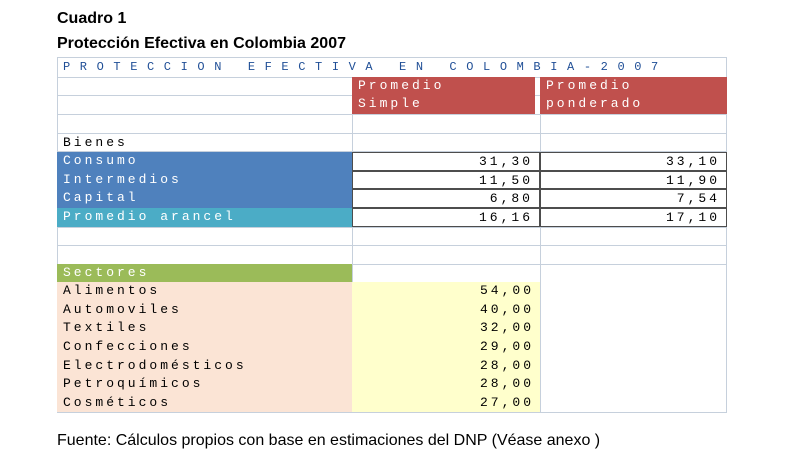 This screenshot has width=806, height=467. What do you see at coordinates (92, 18) in the screenshot?
I see `table-caption-number: Cuadro 1` at bounding box center [92, 18].